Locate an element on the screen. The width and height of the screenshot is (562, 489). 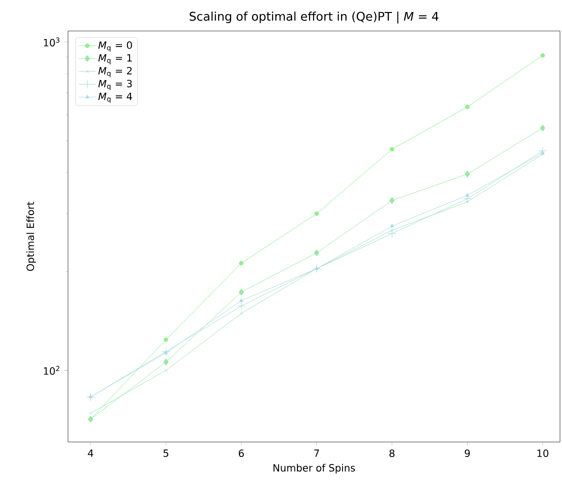
x-tick-label: 5 is located at coordinates (166, 453).